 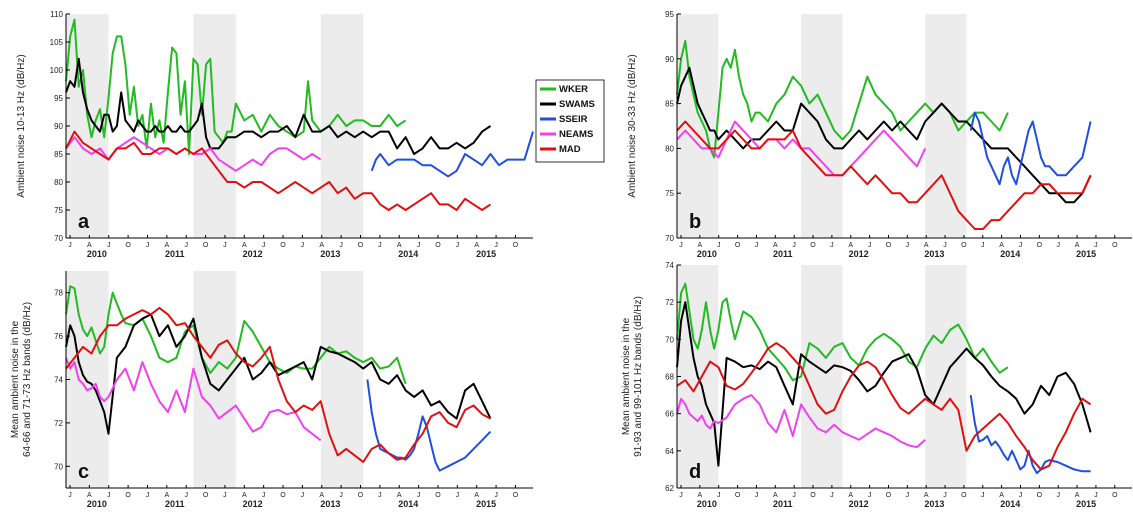 What do you see at coordinates (669, 414) in the screenshot?
I see `y-tick-label: 66` at bounding box center [669, 414].